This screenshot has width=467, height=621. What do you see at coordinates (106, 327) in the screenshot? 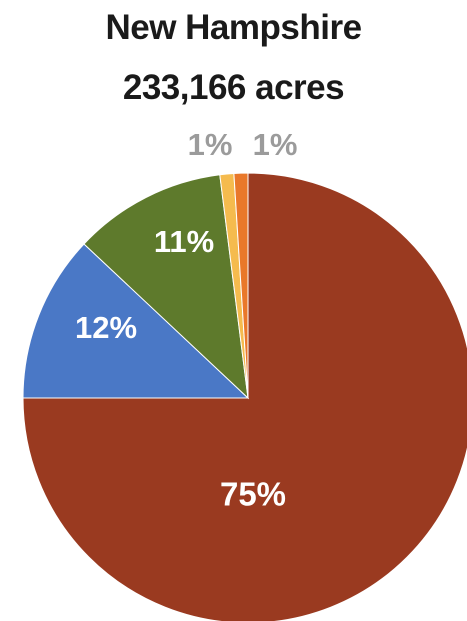
I see `slice-label-2: 12%` at bounding box center [106, 327].